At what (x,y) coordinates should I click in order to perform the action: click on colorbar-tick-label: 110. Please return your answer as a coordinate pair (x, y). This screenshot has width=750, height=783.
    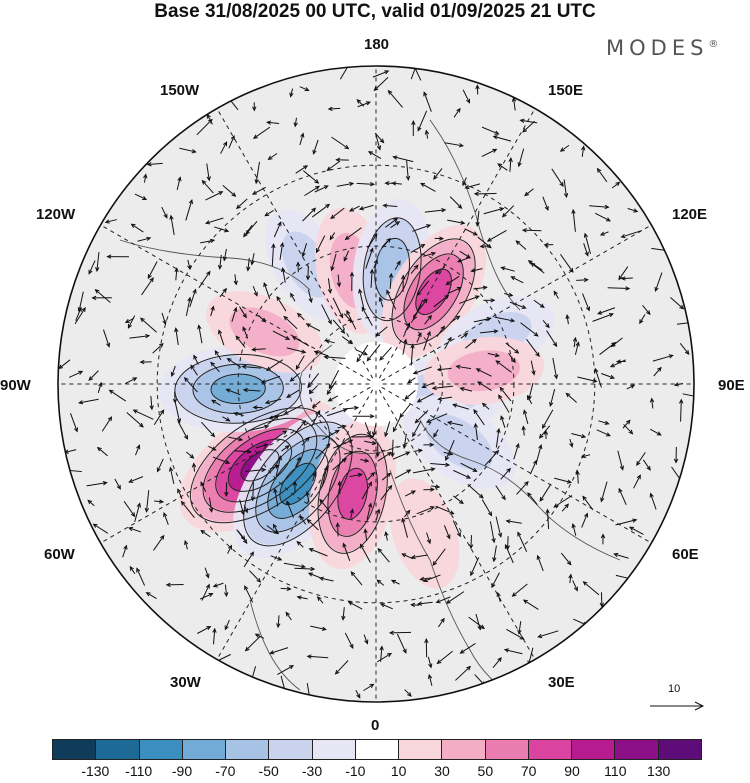
    Looking at the image, I should click on (615, 771).